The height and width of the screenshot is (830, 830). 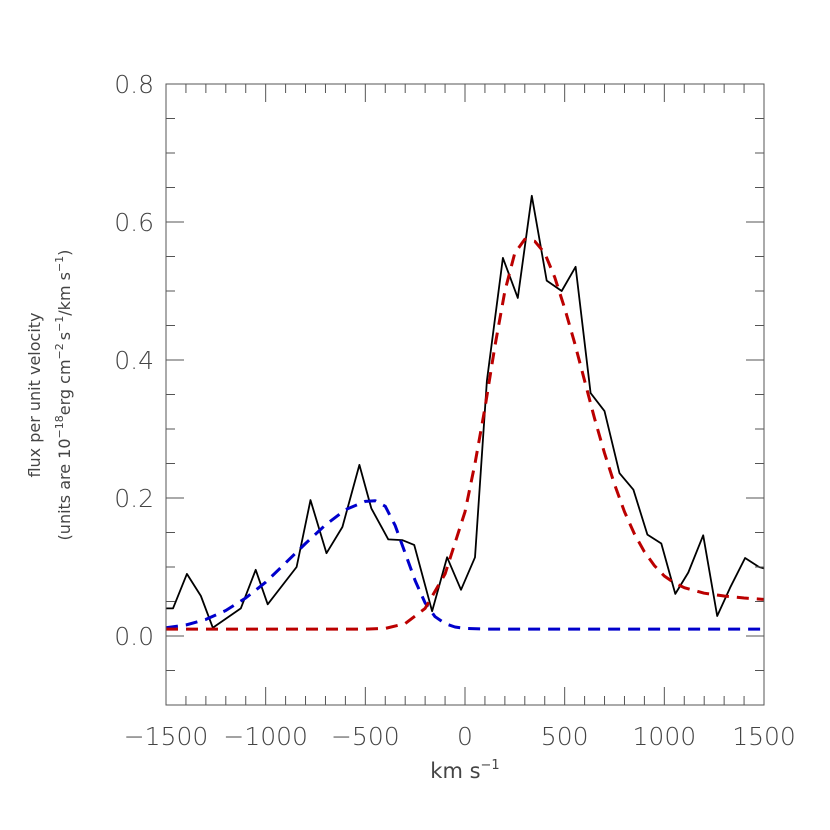 I want to click on ylab-sup2: −2, so click(x=59, y=351).